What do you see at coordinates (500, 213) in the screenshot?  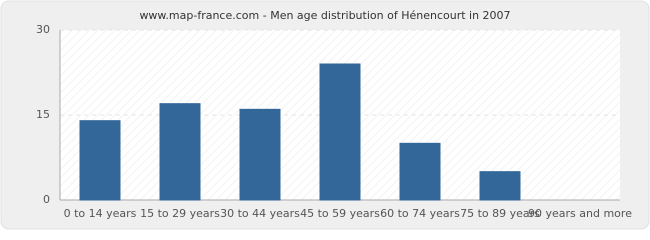 I see `x-tick-label: 75 to 89 years` at bounding box center [500, 213].